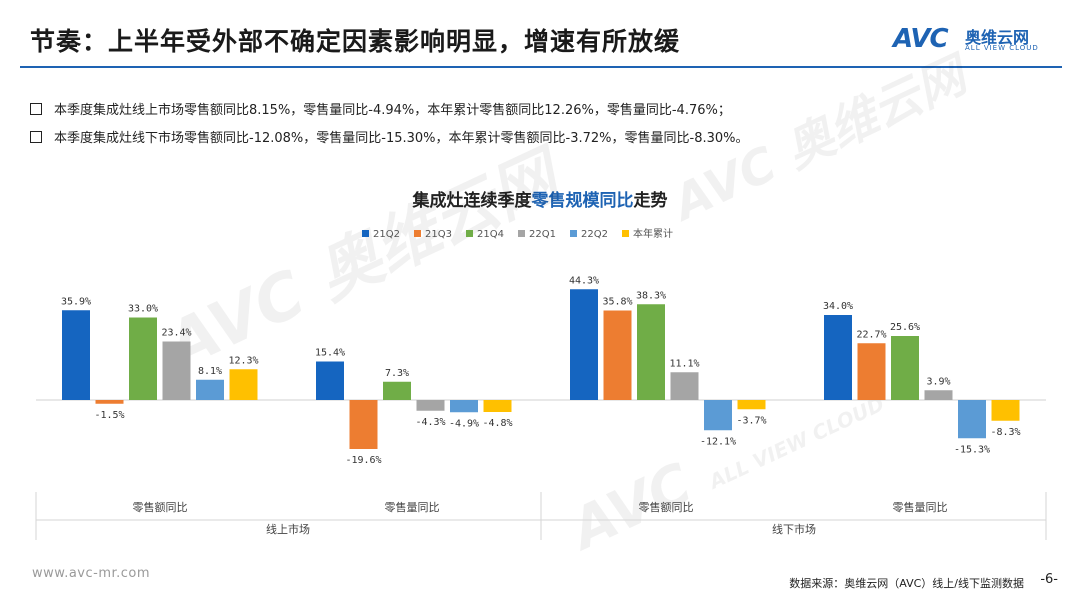 The width and height of the screenshot is (1080, 608). Describe the element at coordinates (617, 302) in the screenshot. I see `data-label: 35.8%` at that location.